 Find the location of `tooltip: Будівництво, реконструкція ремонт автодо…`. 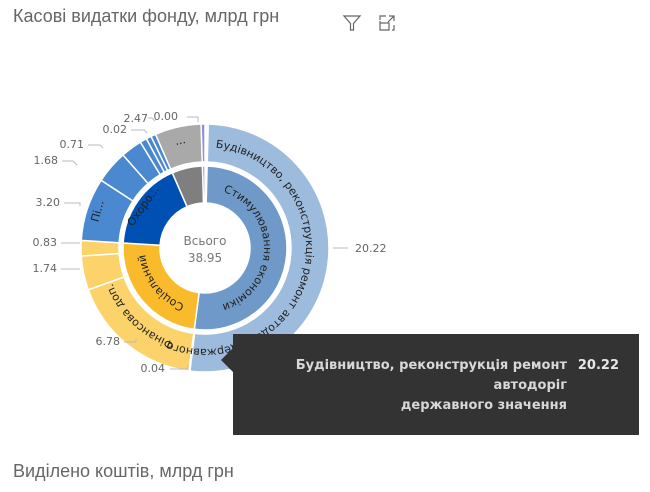

tooltip: Будівництво, реконструкція ремонт автодо… is located at coordinates (430, 384).